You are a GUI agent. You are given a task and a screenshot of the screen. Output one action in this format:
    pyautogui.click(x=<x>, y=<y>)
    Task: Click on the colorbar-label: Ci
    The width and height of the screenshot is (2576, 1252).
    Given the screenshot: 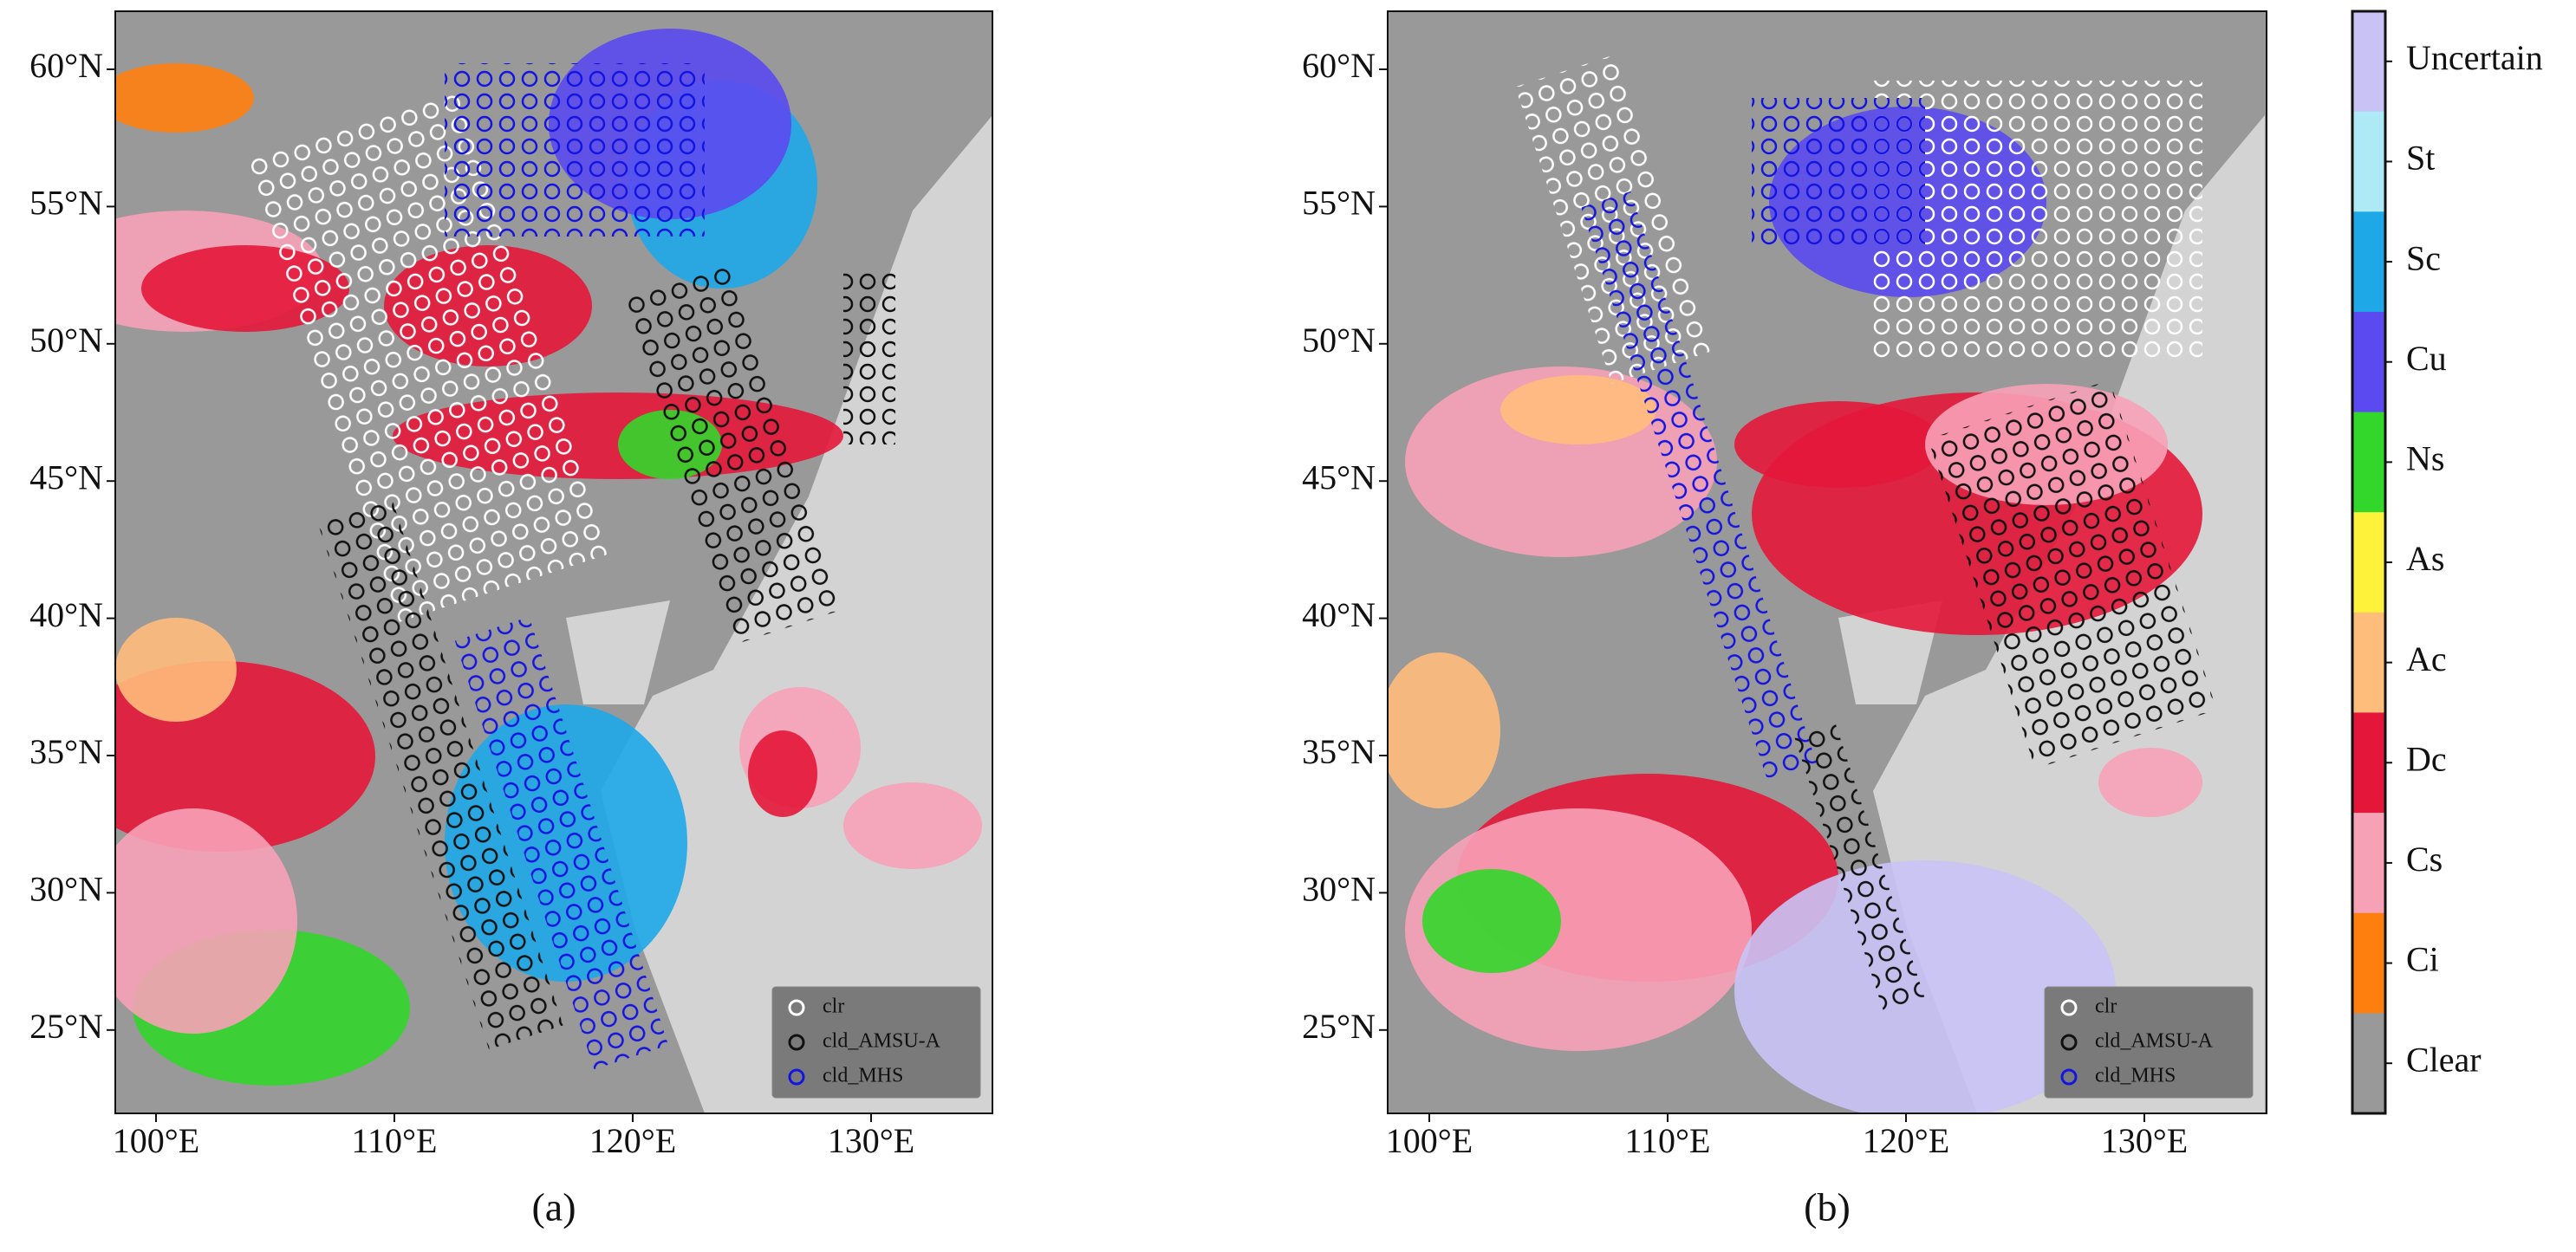 What is the action you would take?
    pyautogui.click(x=2422, y=959)
    